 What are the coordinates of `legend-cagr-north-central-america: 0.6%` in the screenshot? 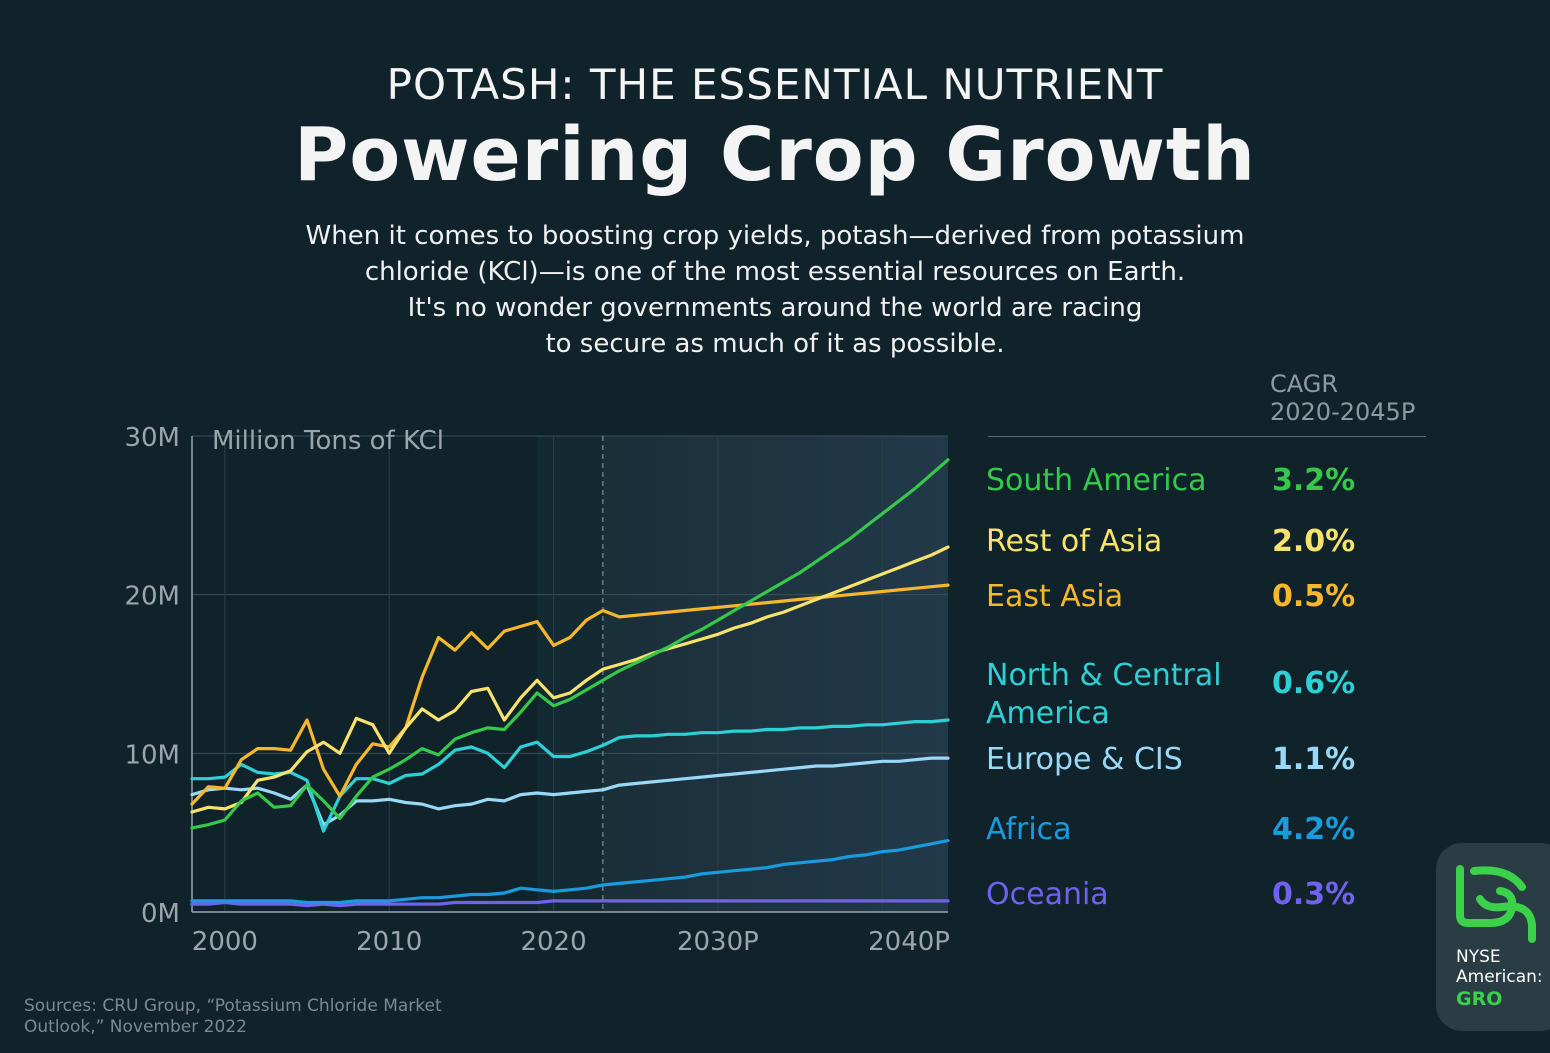 It's located at (1314, 683).